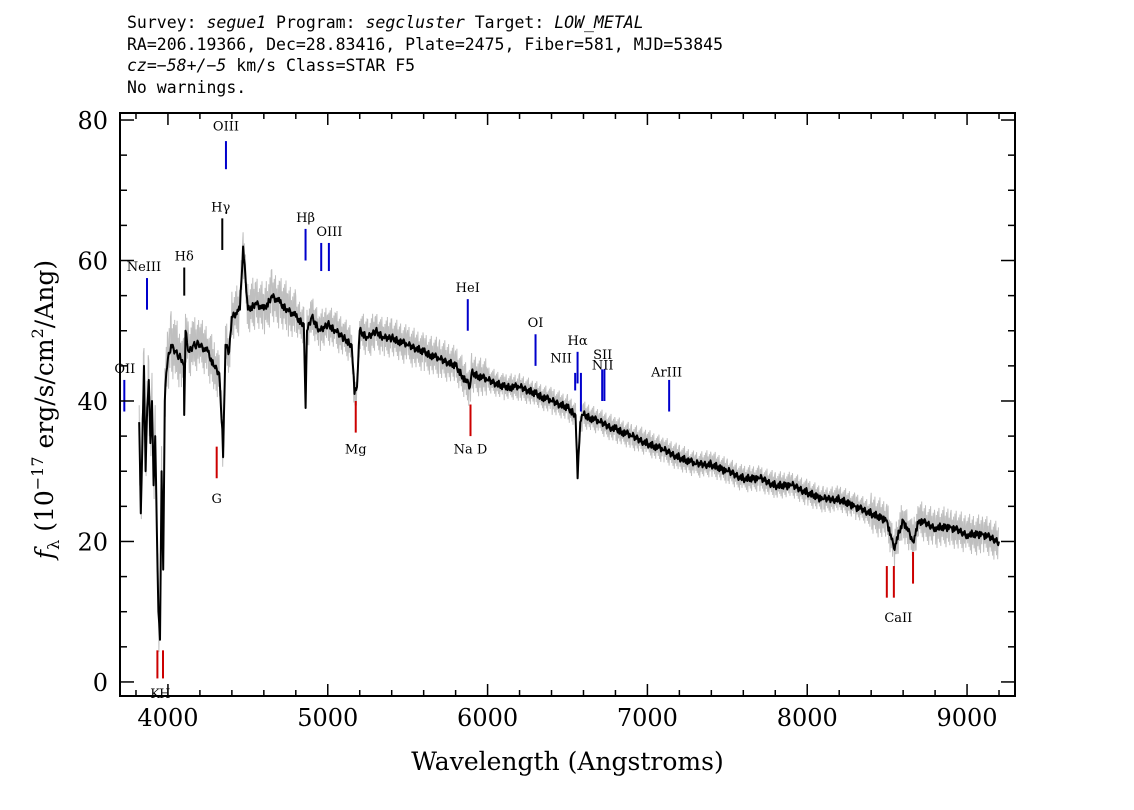 This screenshot has height=810, width=1134. What do you see at coordinates (44, 553) in the screenshot?
I see `y-axis-title-f: f` at bounding box center [44, 553].